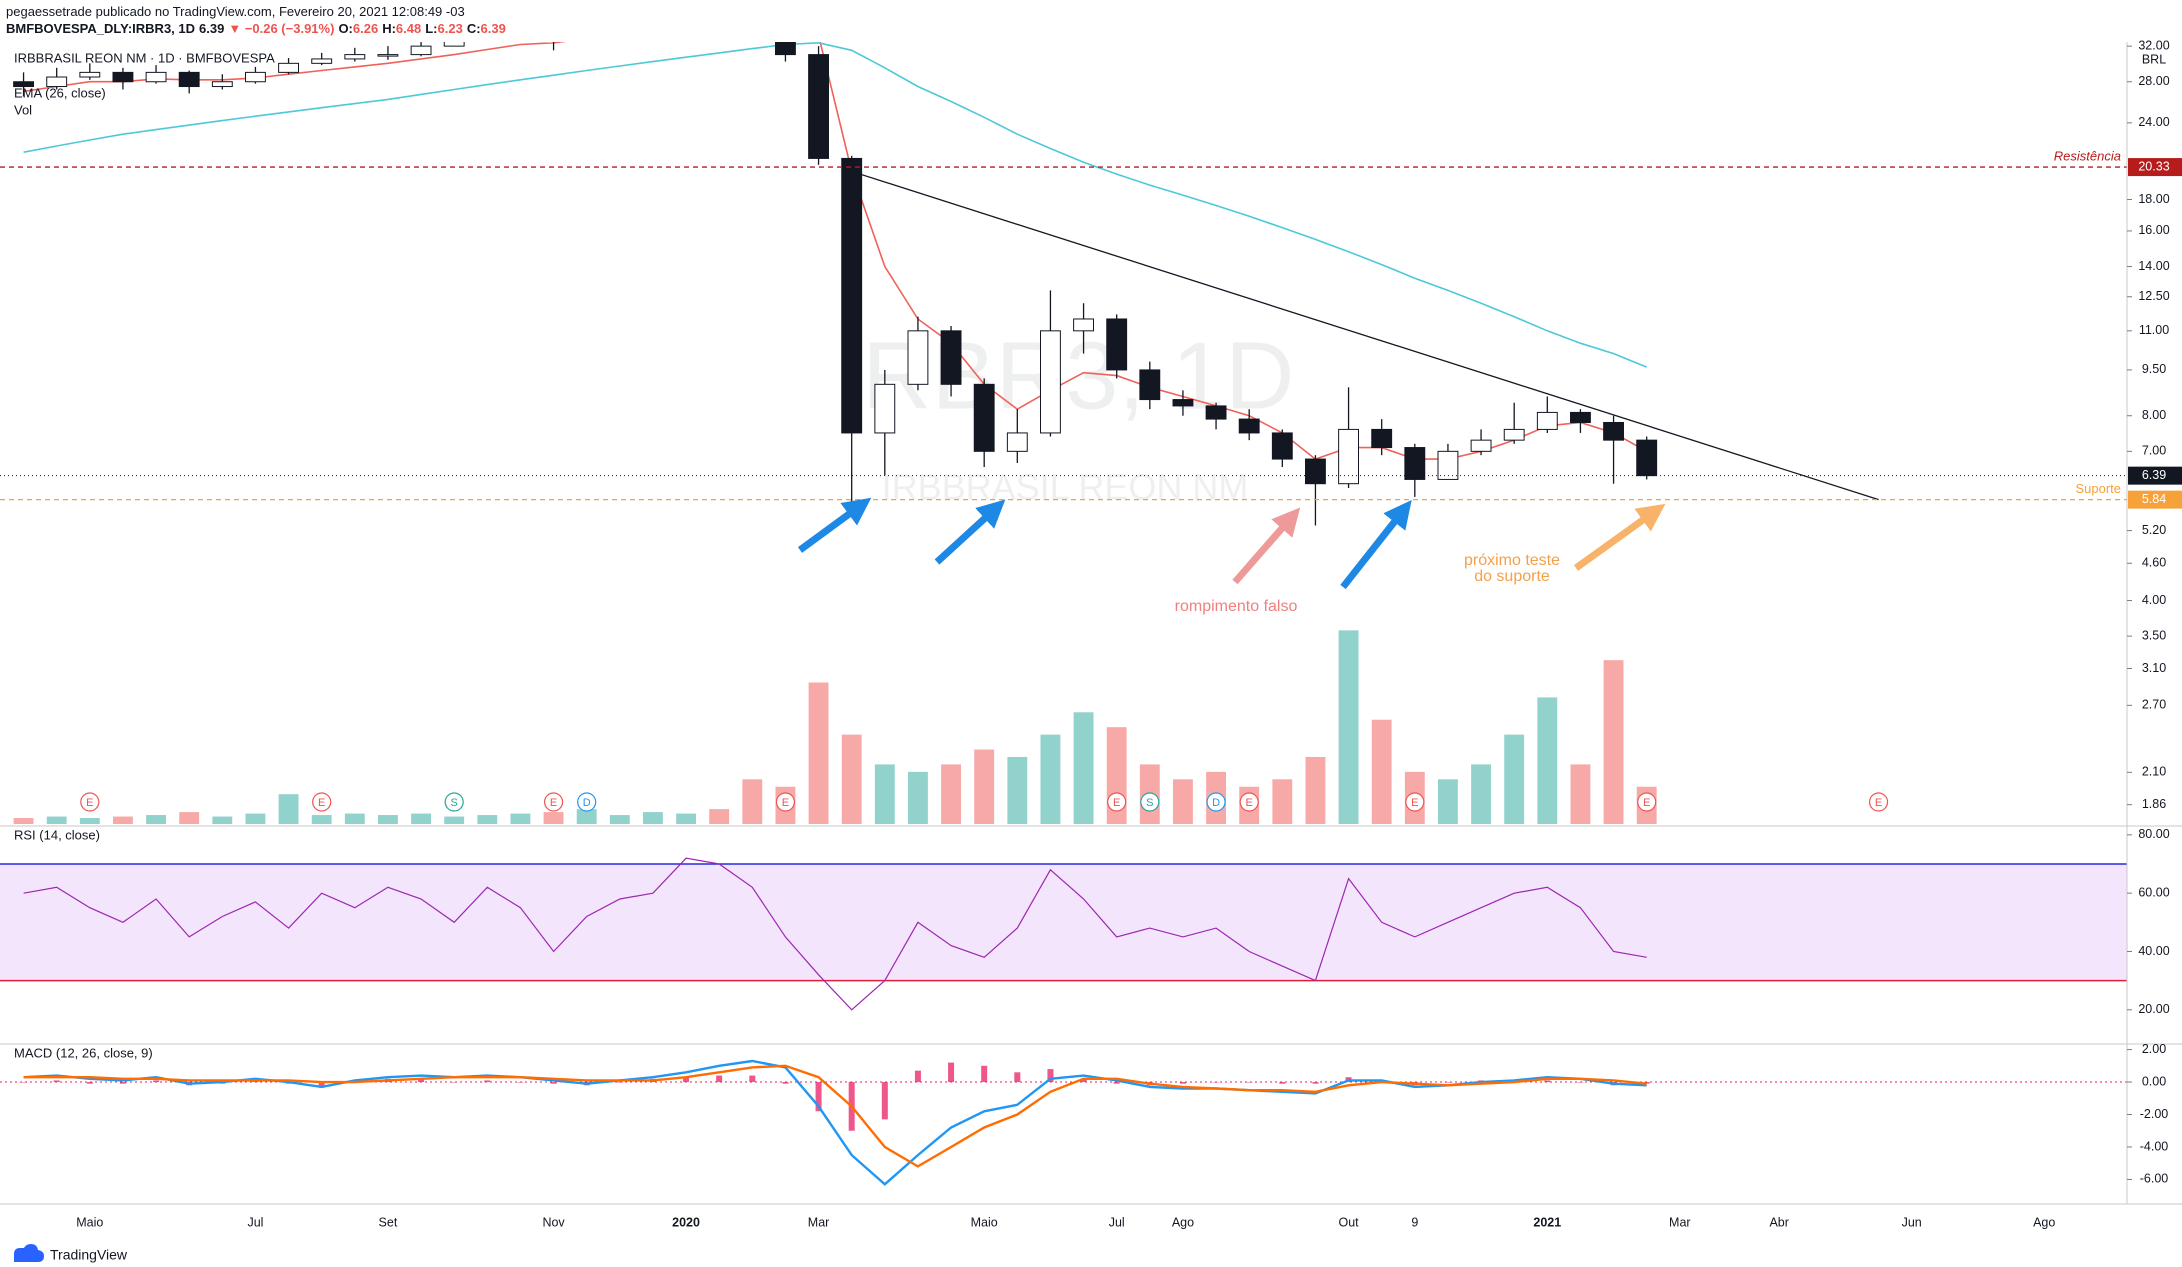 This screenshot has width=2182, height=1267. What do you see at coordinates (2154, 635) in the screenshot?
I see `y-tick-label: 3.50` at bounding box center [2154, 635].